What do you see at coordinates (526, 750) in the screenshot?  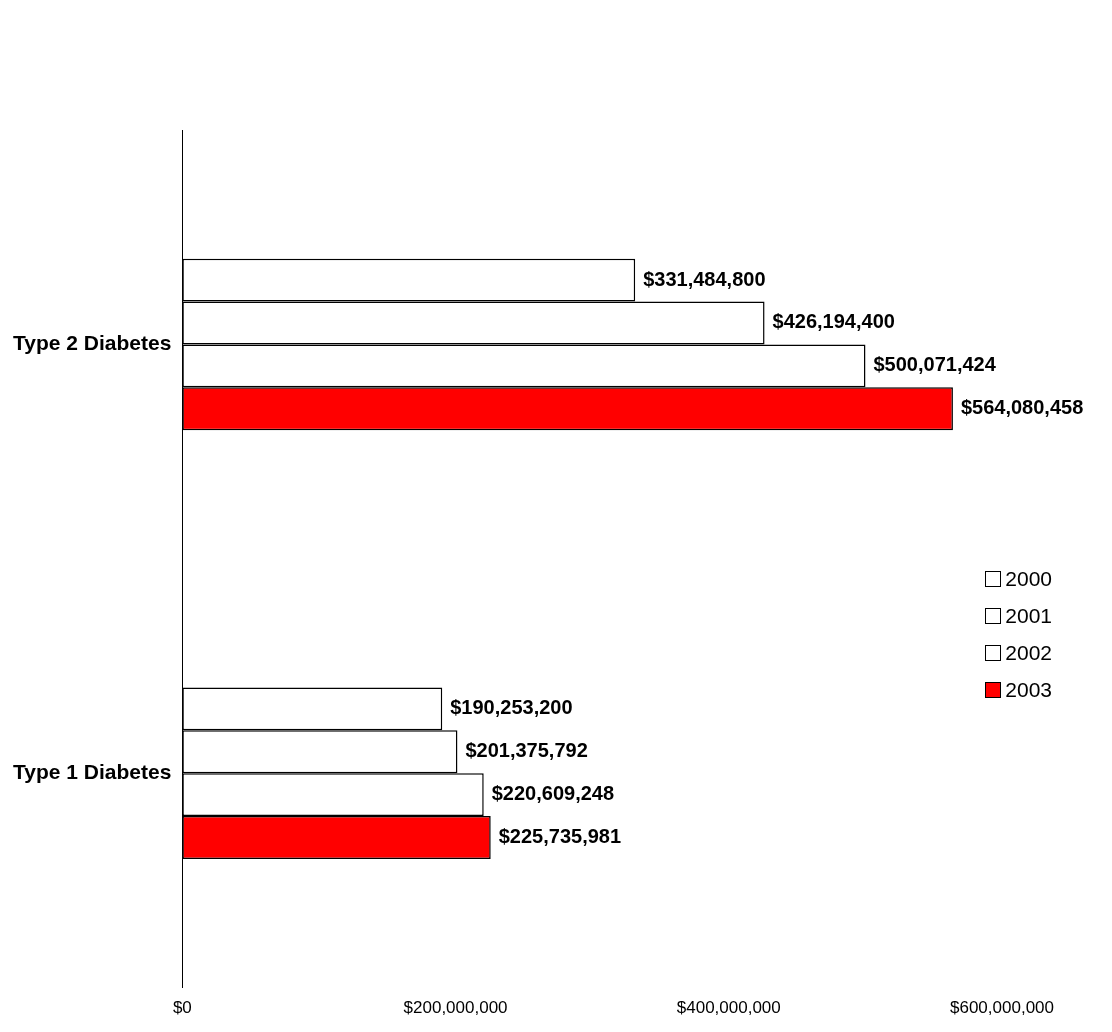 I see `data-label: $201,375,792` at bounding box center [526, 750].